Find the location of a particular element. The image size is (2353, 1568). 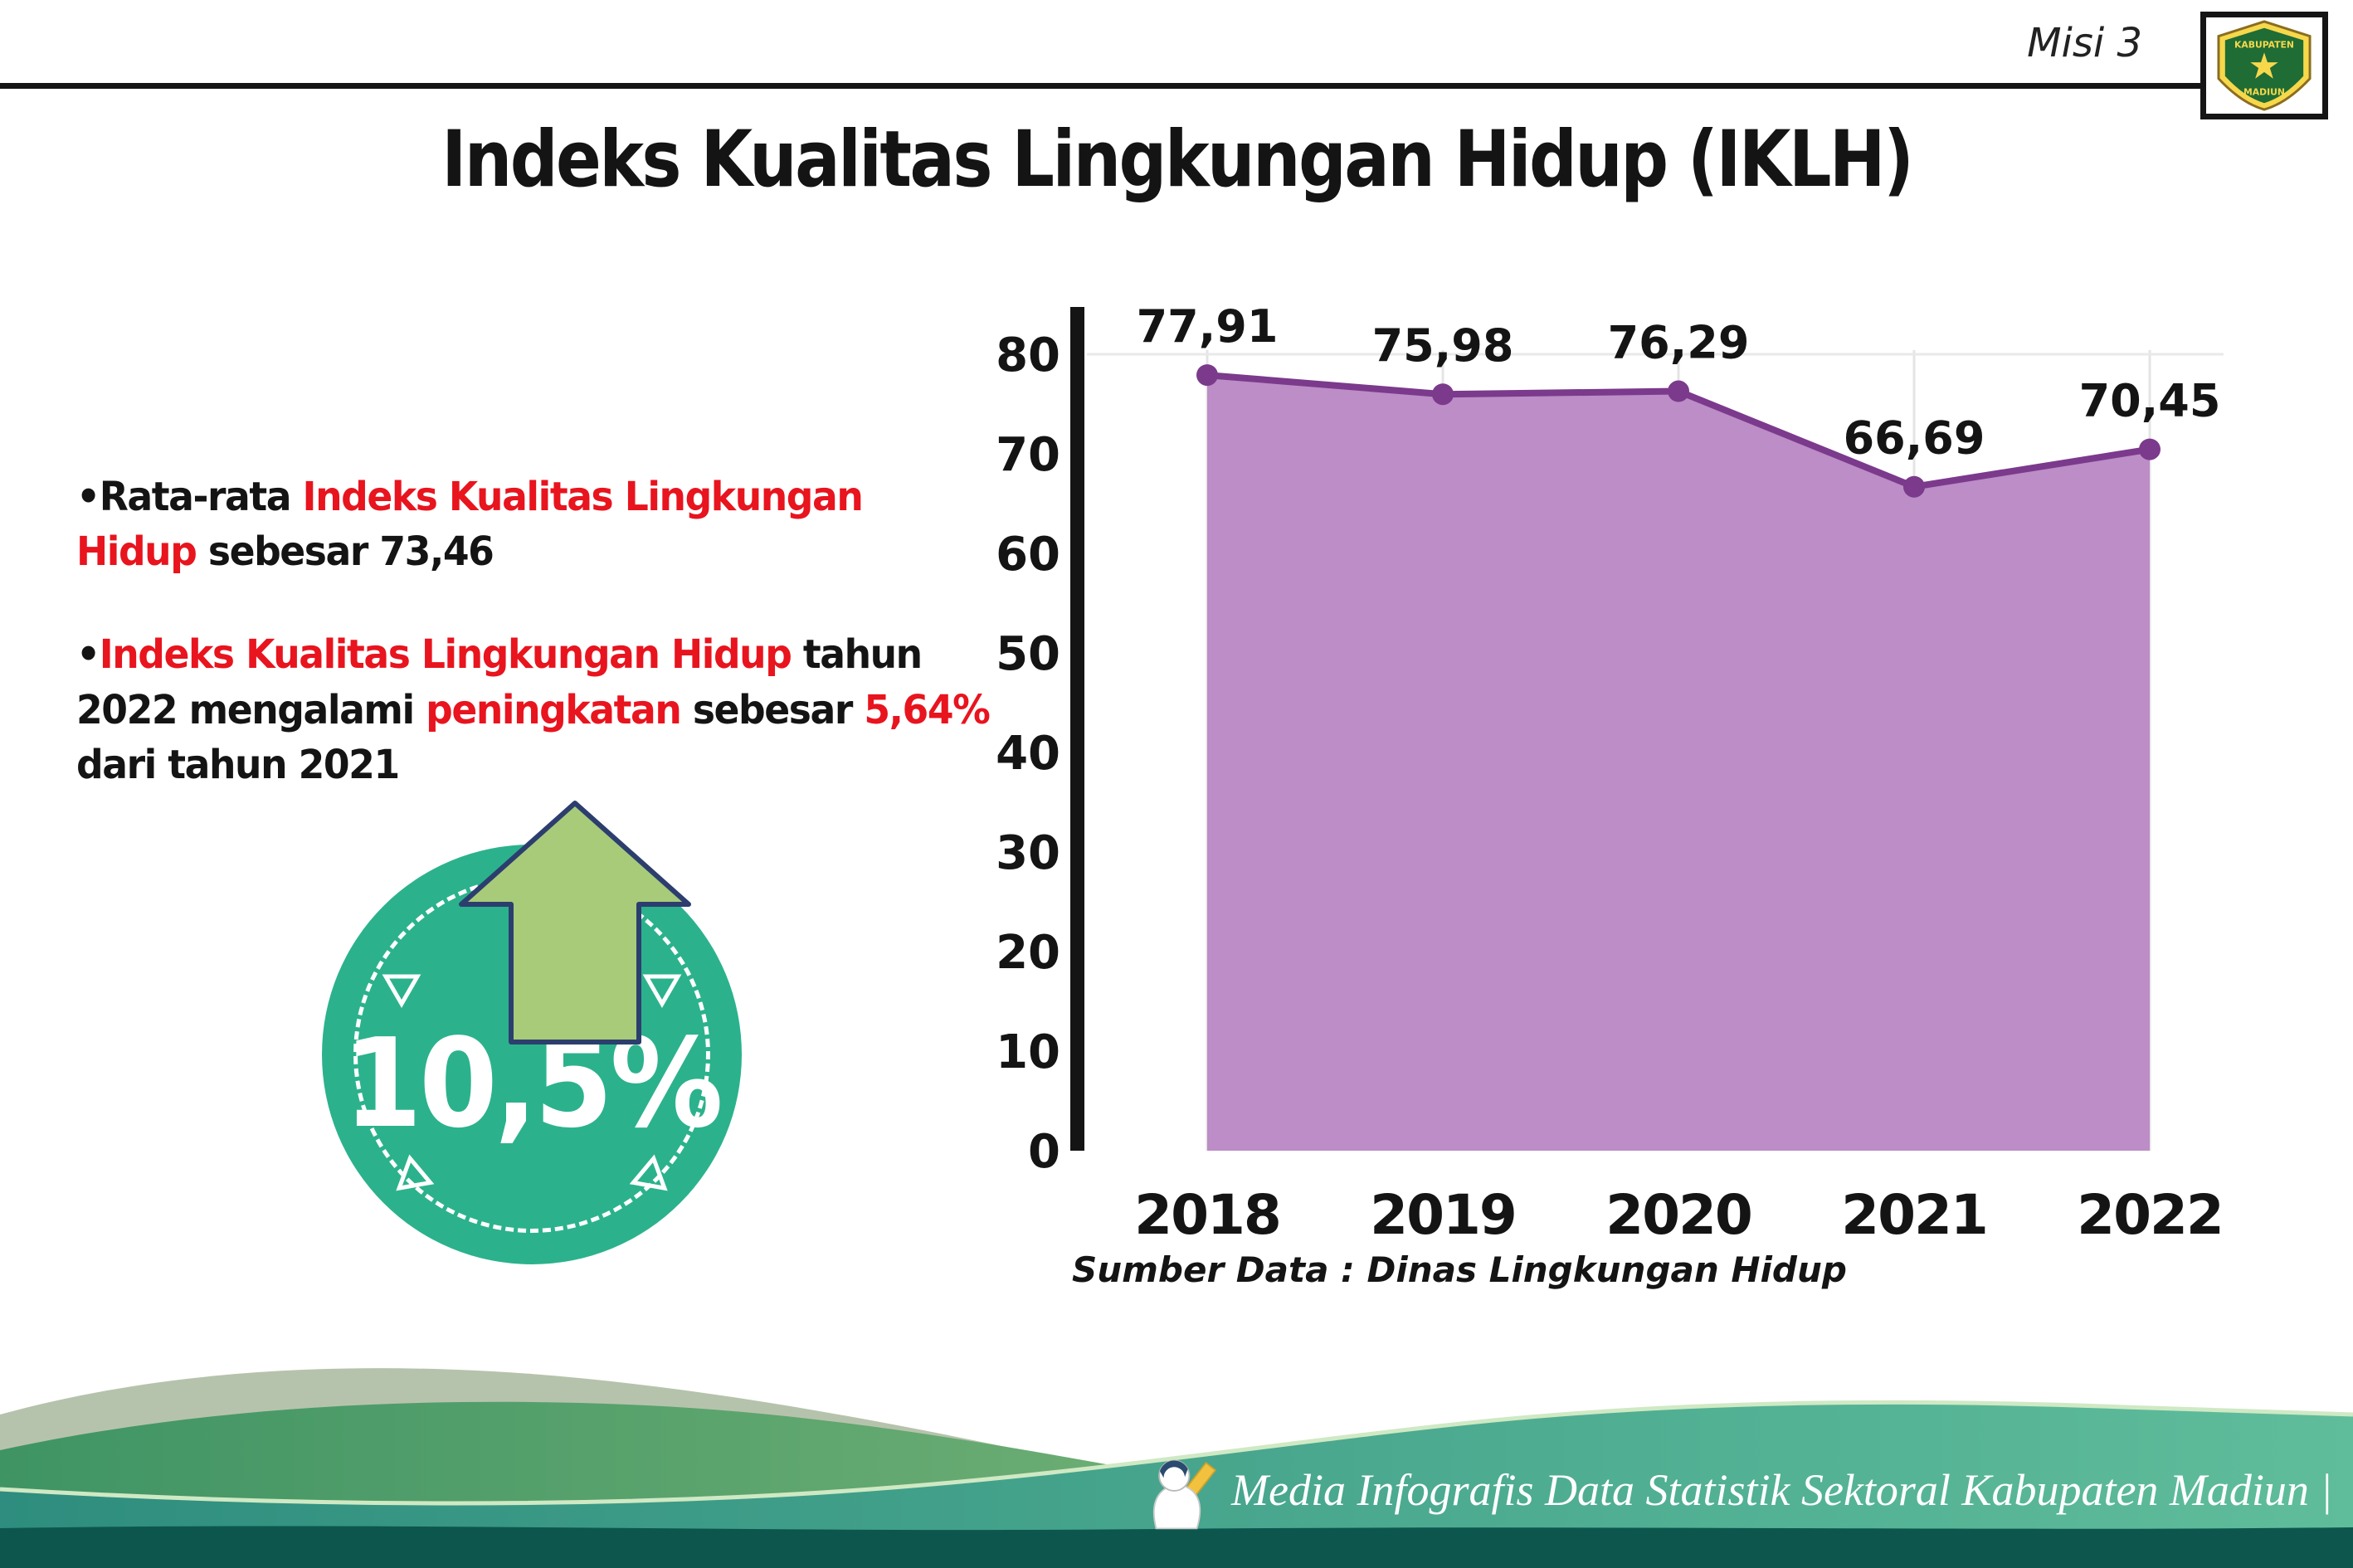

increase-arrow-icon is located at coordinates (575, 923).